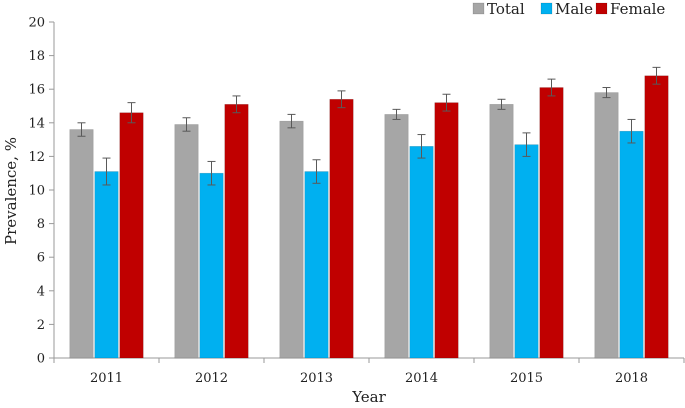 This screenshot has height=408, width=685. What do you see at coordinates (36, 123) in the screenshot?
I see `y-tick-label: 14` at bounding box center [36, 123].